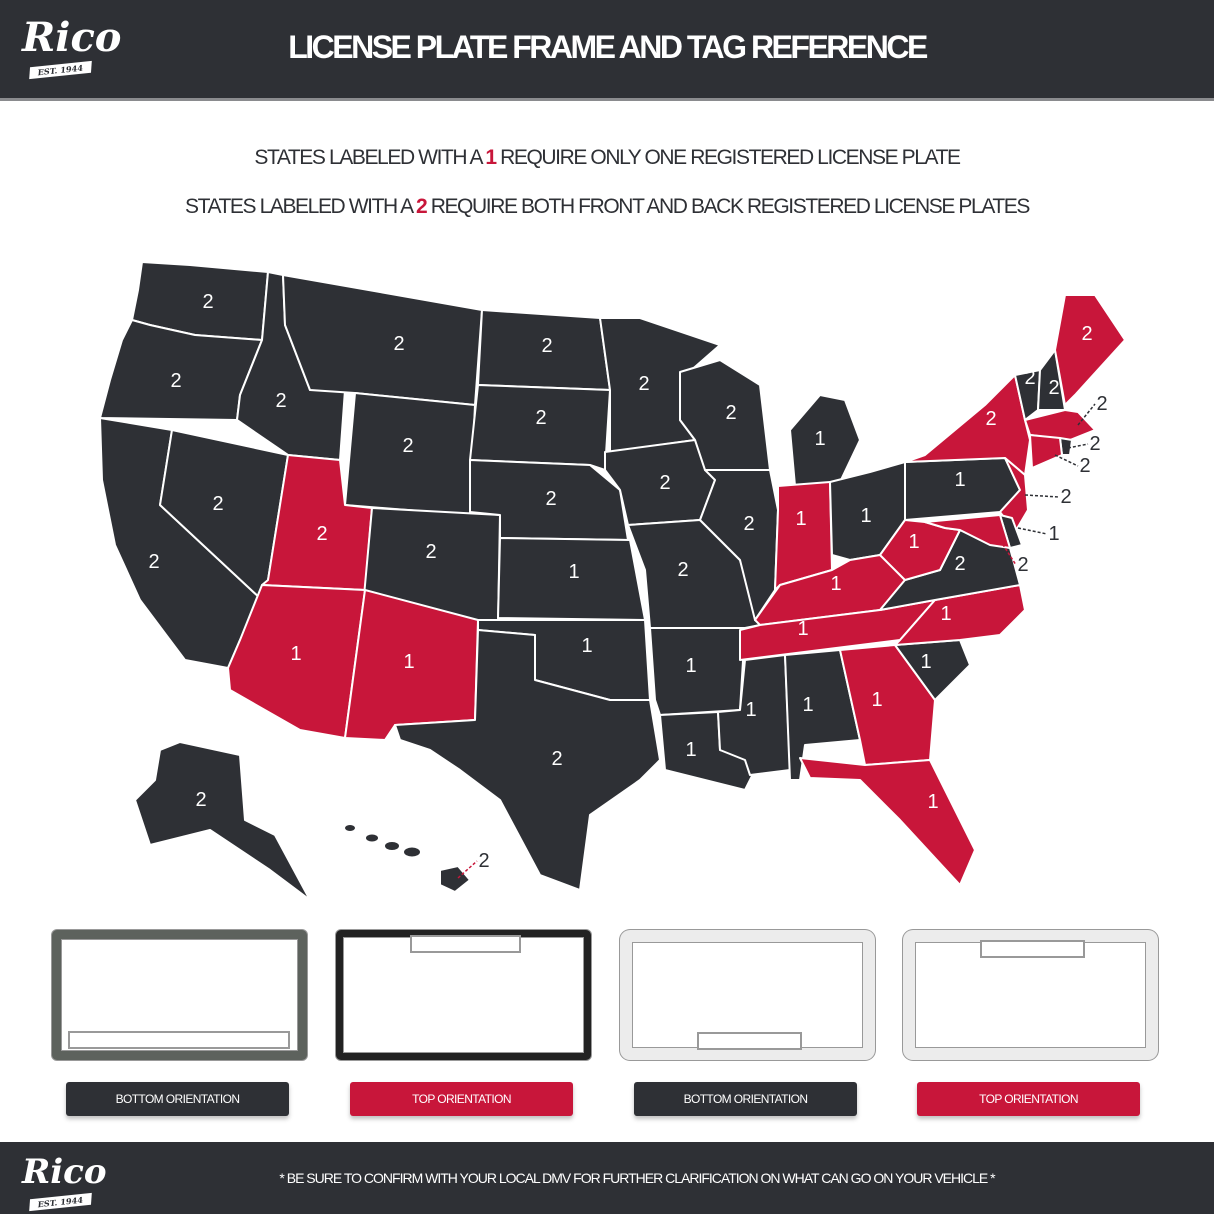 Image resolution: width=1214 pixels, height=1214 pixels. I want to click on state-label-nh: 2, so click(1053, 388).